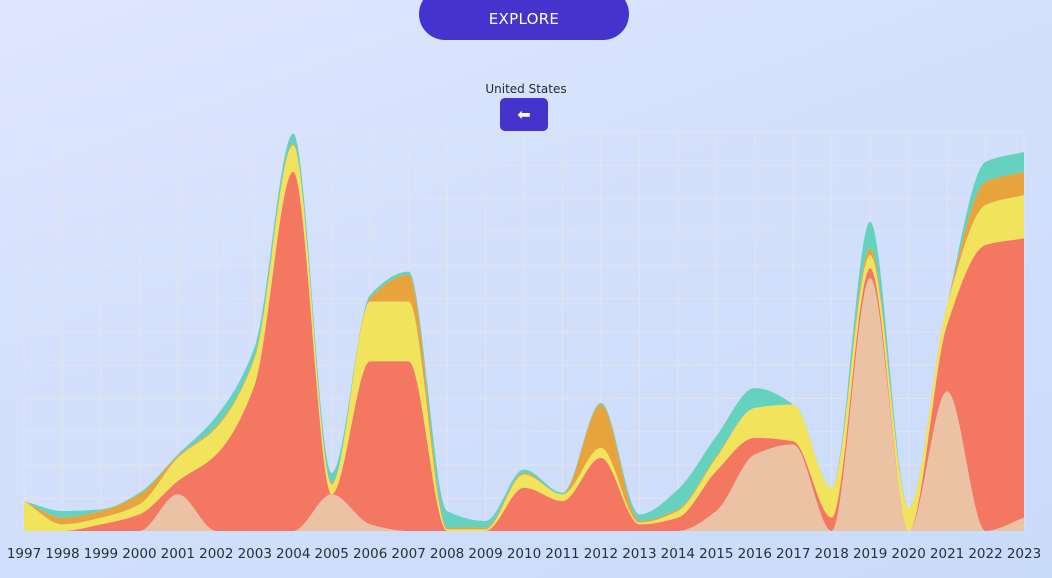 The height and width of the screenshot is (578, 1052). Describe the element at coordinates (601, 554) in the screenshot. I see `x-tick-label: 2012` at that location.